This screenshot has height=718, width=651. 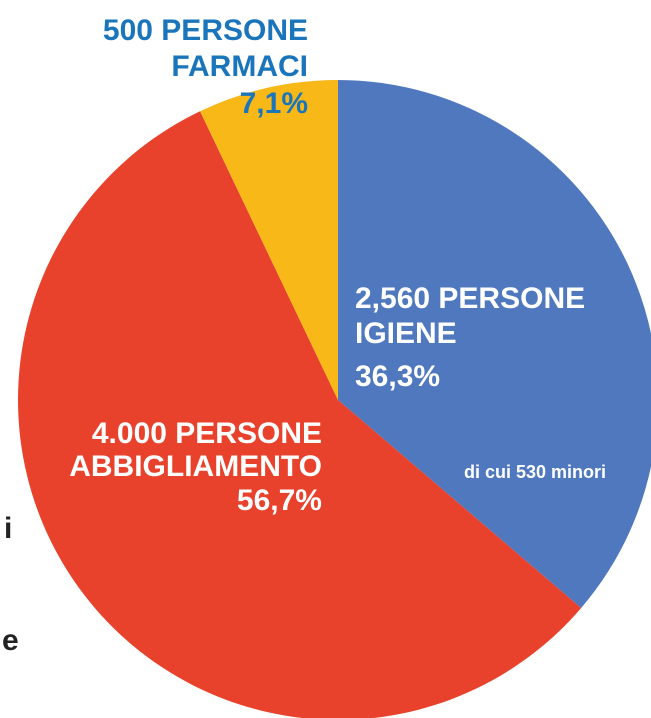 I want to click on slice-percent: 56,7%, so click(x=279, y=500).